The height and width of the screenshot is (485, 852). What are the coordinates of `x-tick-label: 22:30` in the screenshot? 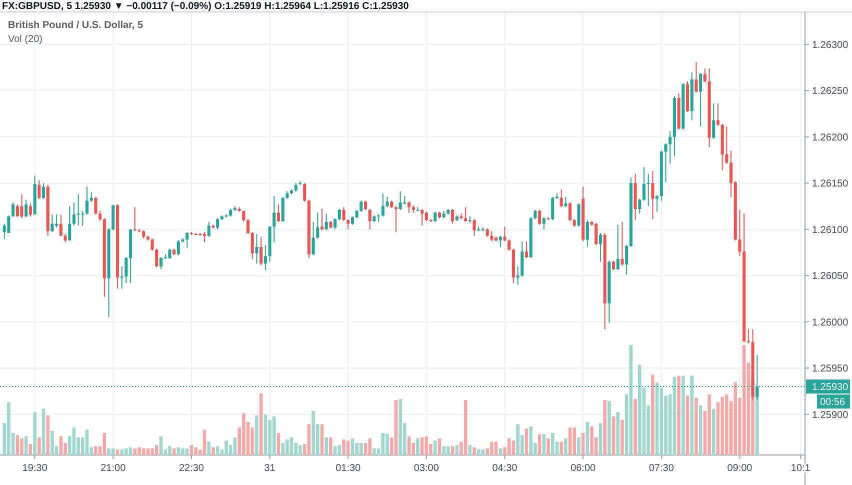 It's located at (191, 468).